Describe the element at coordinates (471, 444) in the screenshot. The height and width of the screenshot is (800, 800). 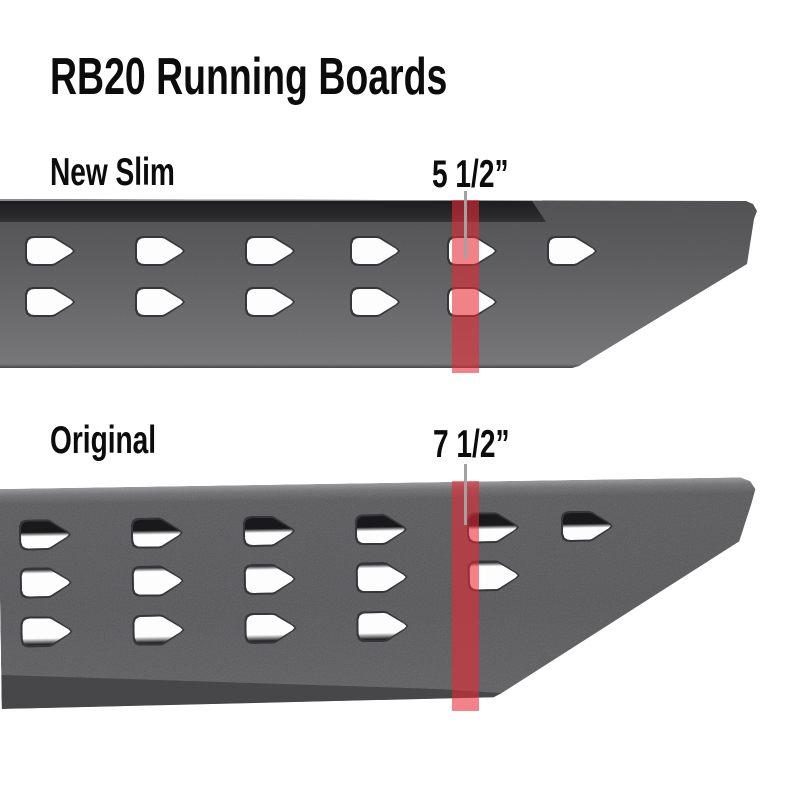
I see `measurement-value-original: 7 1/2”` at that location.